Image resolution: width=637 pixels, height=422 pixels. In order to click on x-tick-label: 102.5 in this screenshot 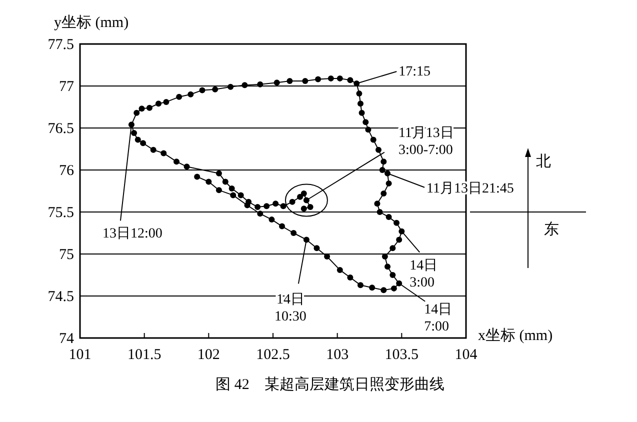, I will do `click(273, 355)`.